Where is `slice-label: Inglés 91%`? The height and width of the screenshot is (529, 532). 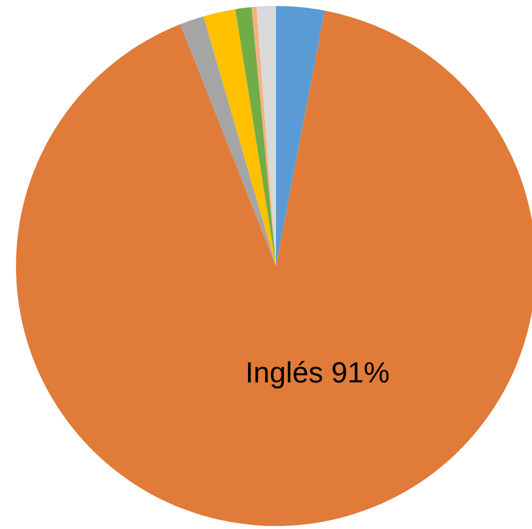 slice-label: Inglés 91% is located at coordinates (318, 374).